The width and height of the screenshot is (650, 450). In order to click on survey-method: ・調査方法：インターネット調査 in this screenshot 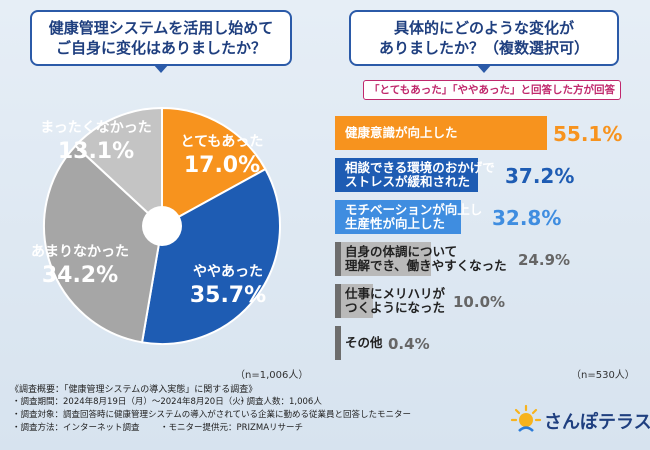, I will do `click(76, 428)`.